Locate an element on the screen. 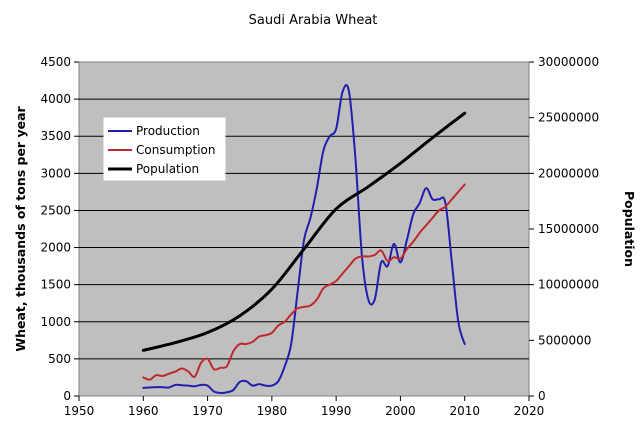  legend-label-consumption: Consumption is located at coordinates (175, 150).